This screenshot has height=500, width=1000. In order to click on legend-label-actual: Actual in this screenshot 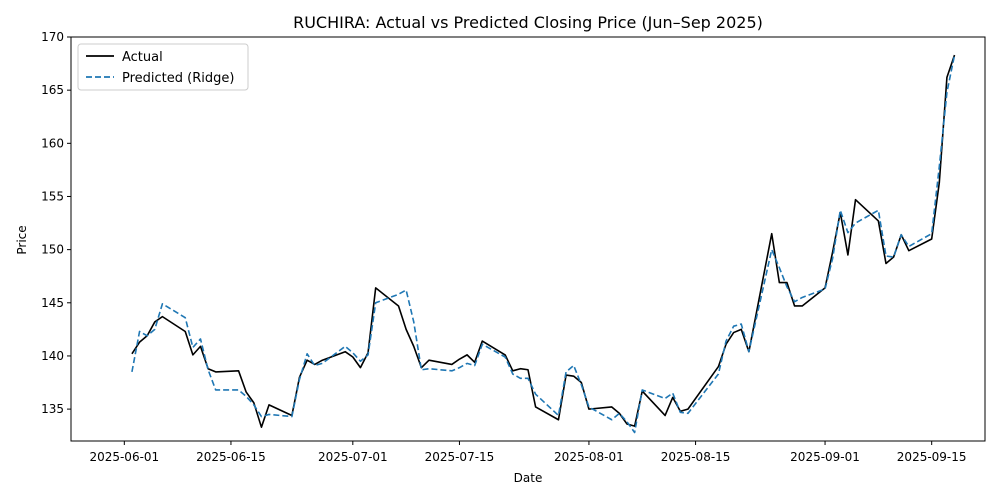, I will do `click(142, 57)`.